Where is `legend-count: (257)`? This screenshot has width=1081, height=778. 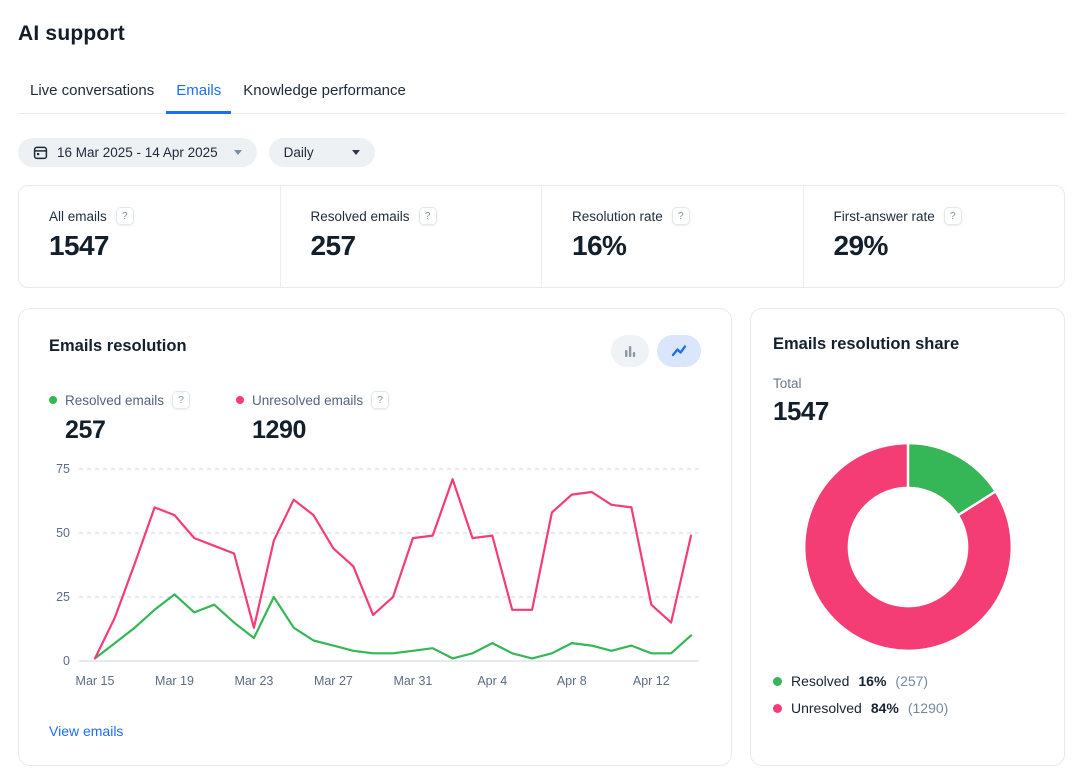
legend-count: (257) is located at coordinates (912, 681).